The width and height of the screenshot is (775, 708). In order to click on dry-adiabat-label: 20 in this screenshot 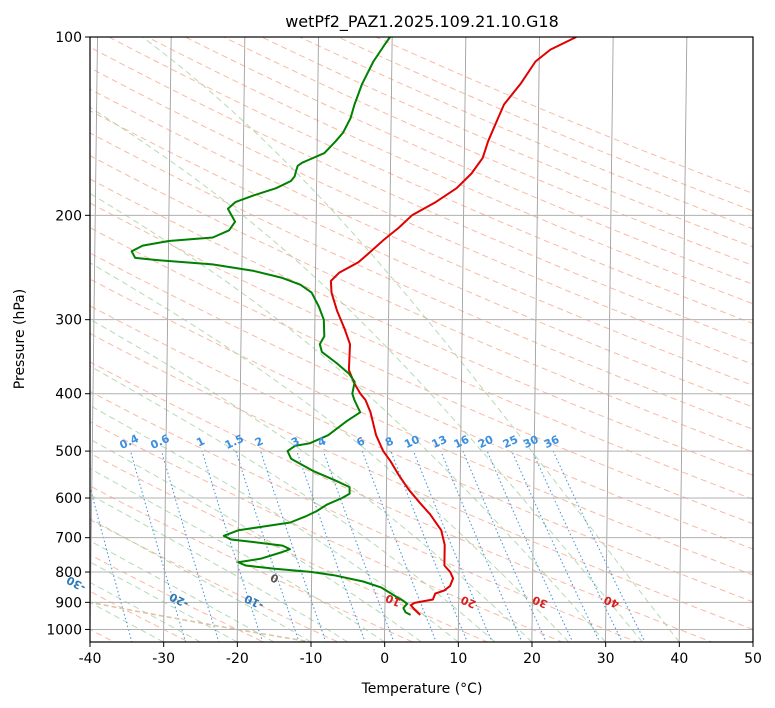, I will do `click(469, 602)`.